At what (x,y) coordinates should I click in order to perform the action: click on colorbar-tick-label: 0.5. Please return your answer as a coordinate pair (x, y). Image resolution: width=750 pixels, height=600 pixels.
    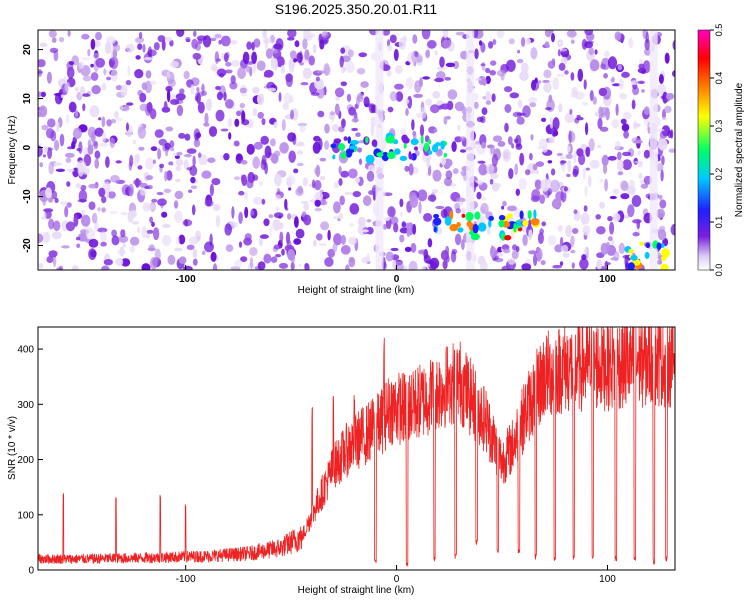
    Looking at the image, I should click on (719, 30).